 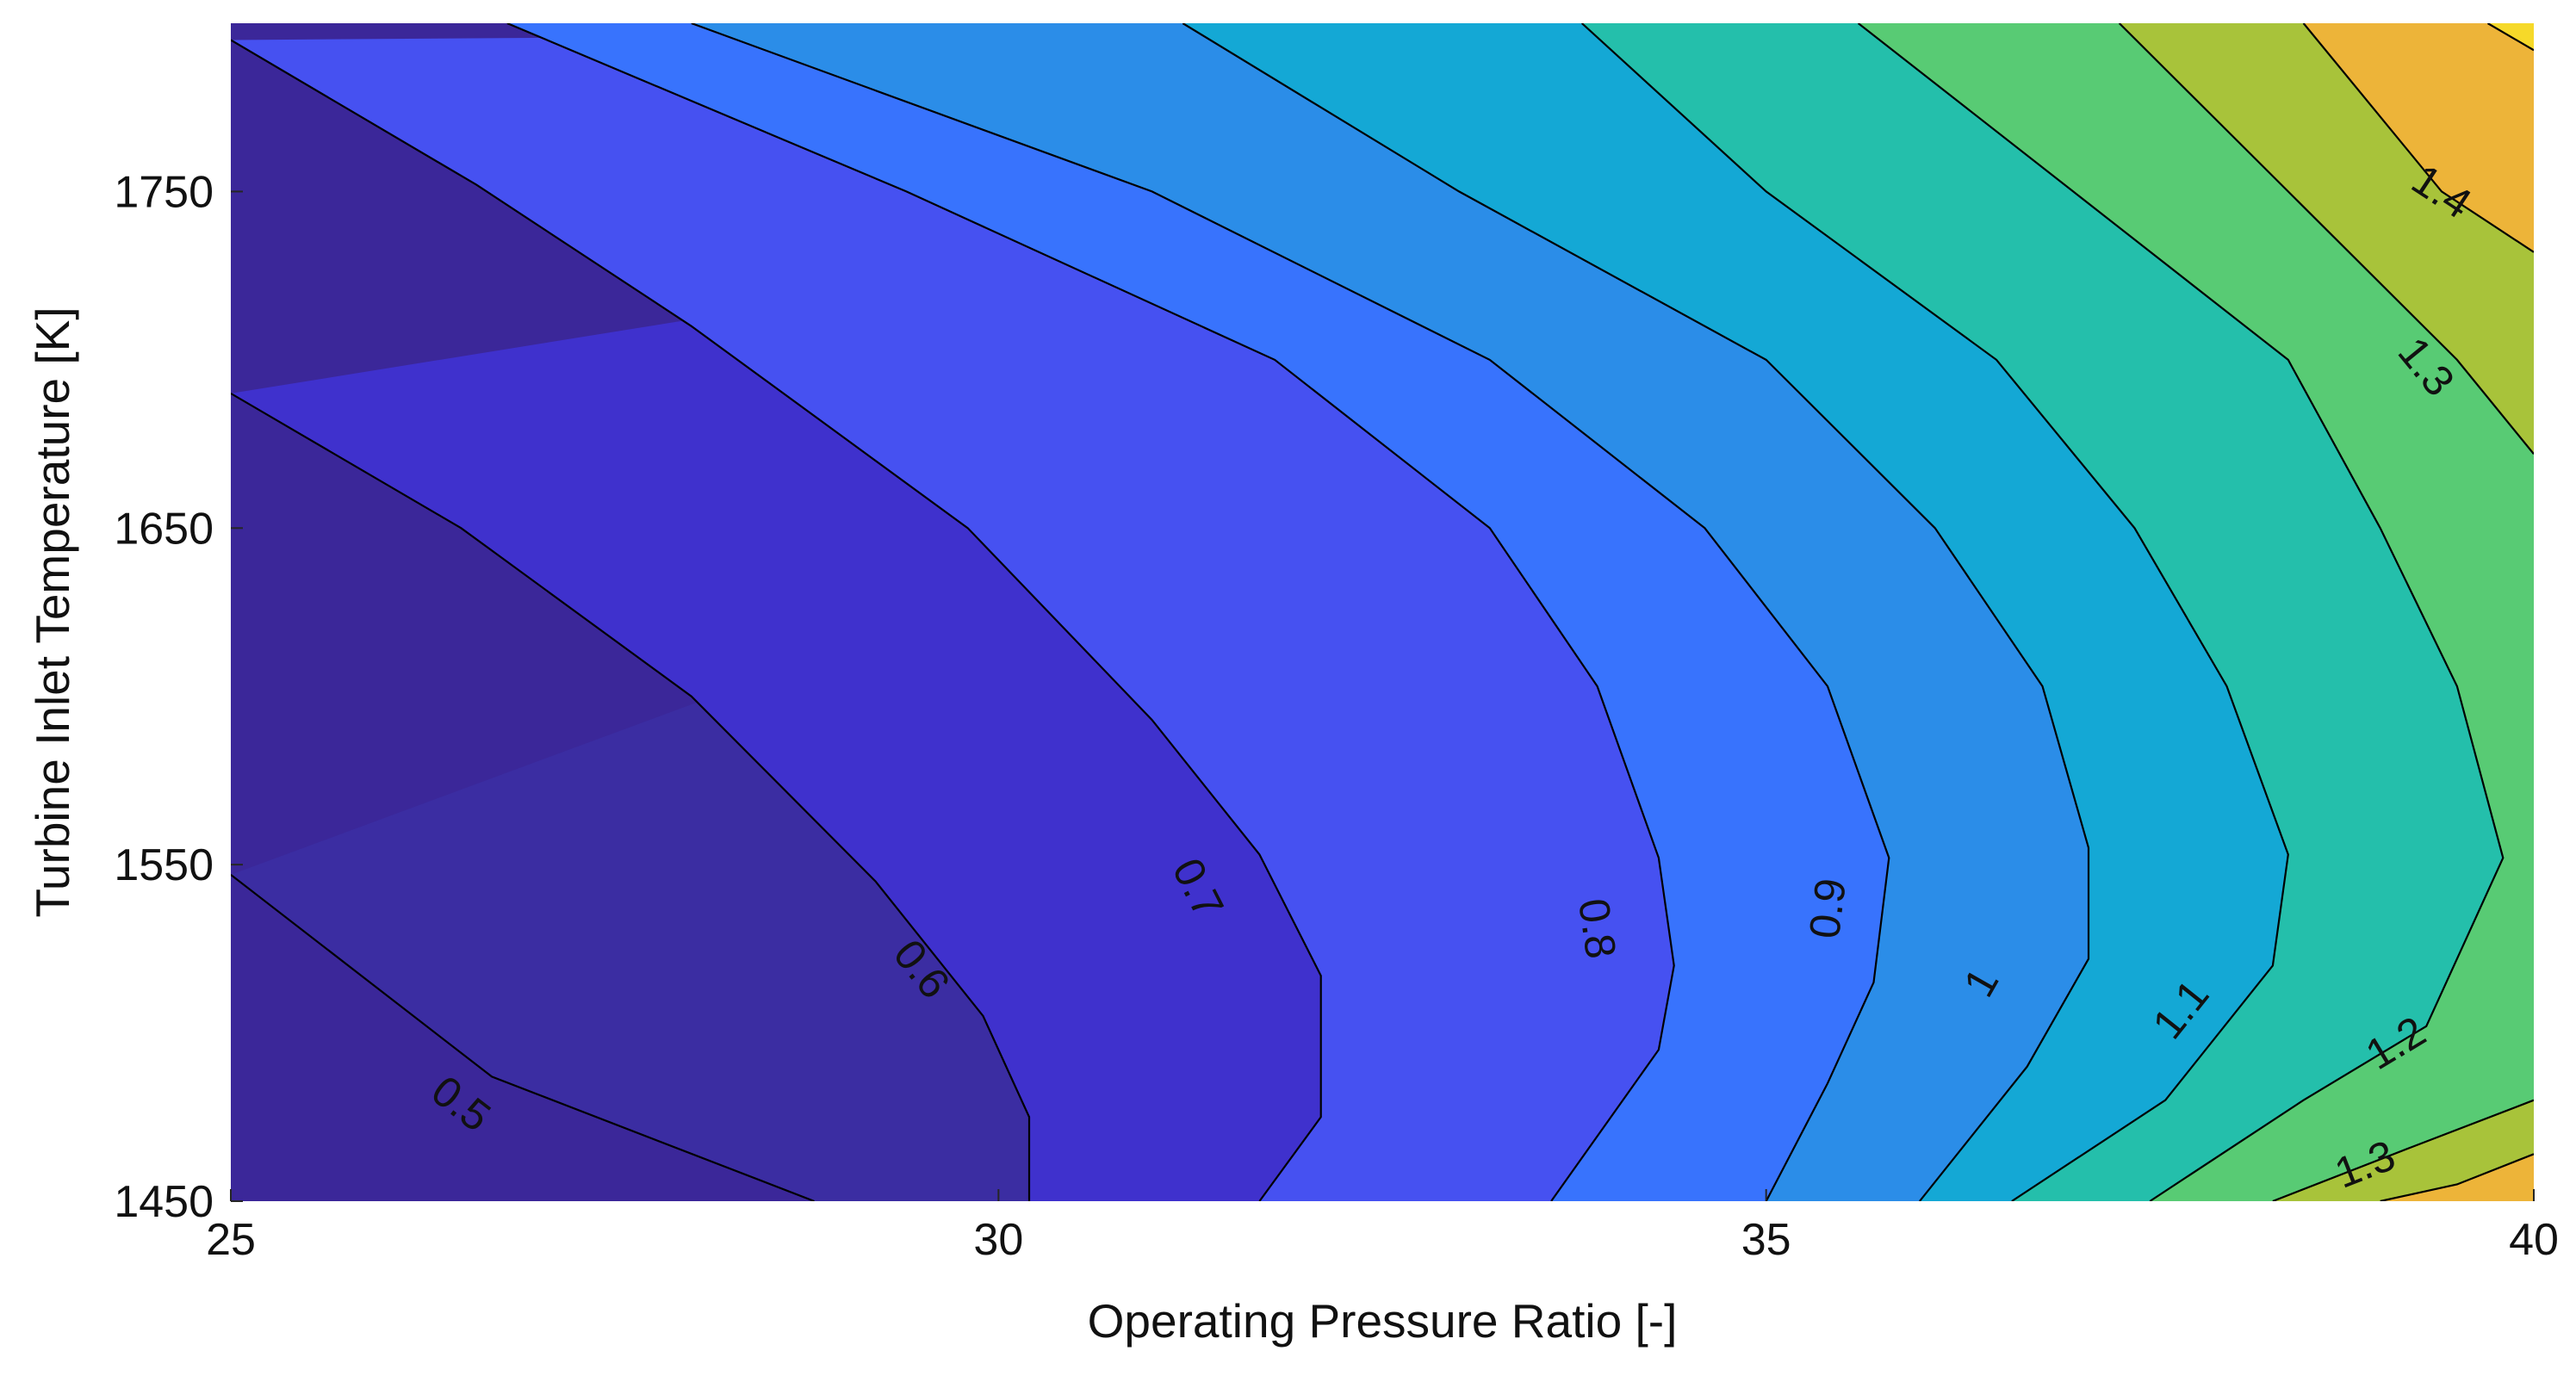 I want to click on x-tick-label-0: 25, so click(x=231, y=1240).